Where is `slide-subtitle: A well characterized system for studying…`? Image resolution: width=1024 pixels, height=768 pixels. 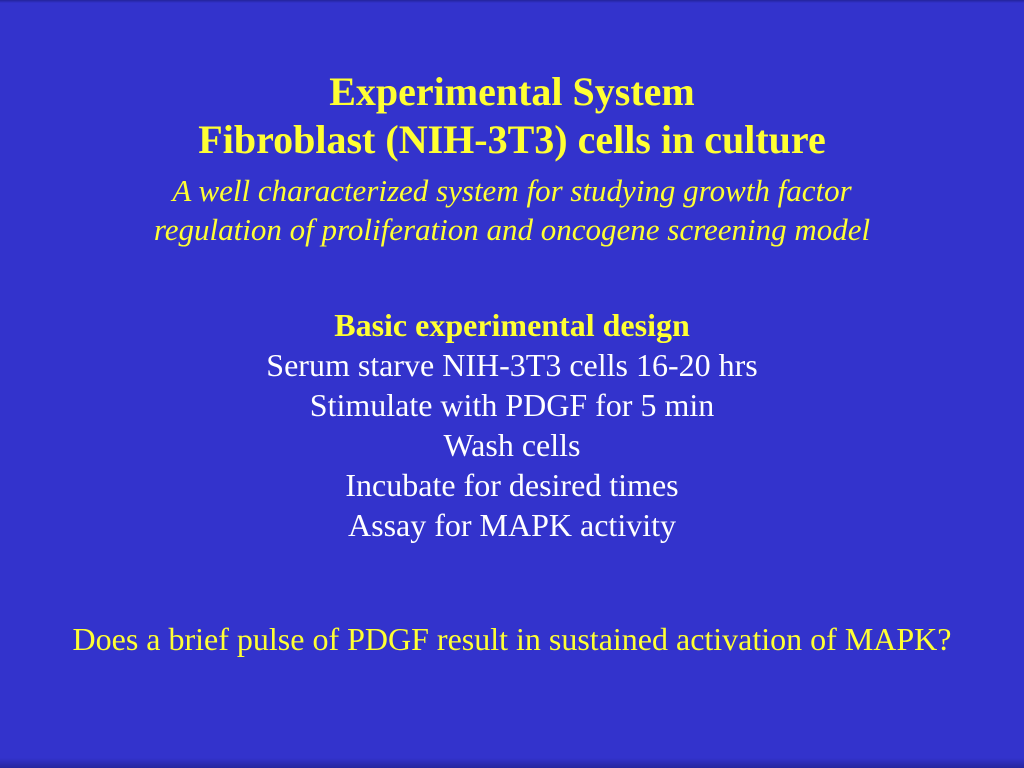
slide-subtitle: A well characterized system for studying… is located at coordinates (512, 210).